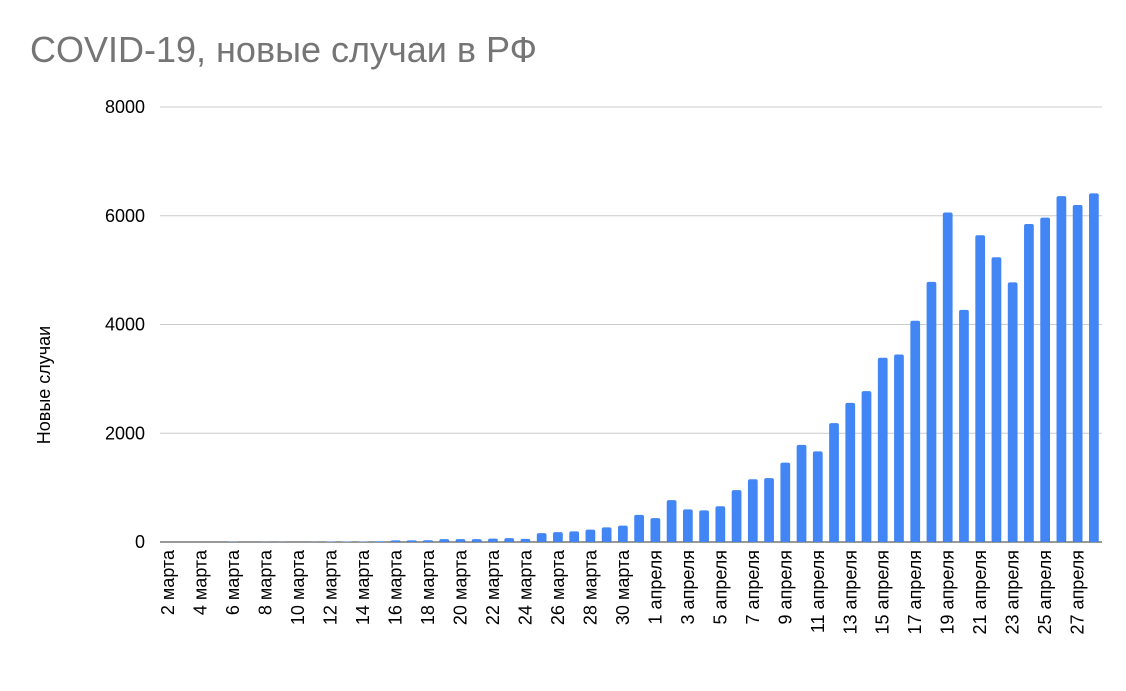  I want to click on x-tick-label: 20 марта, so click(460, 587).